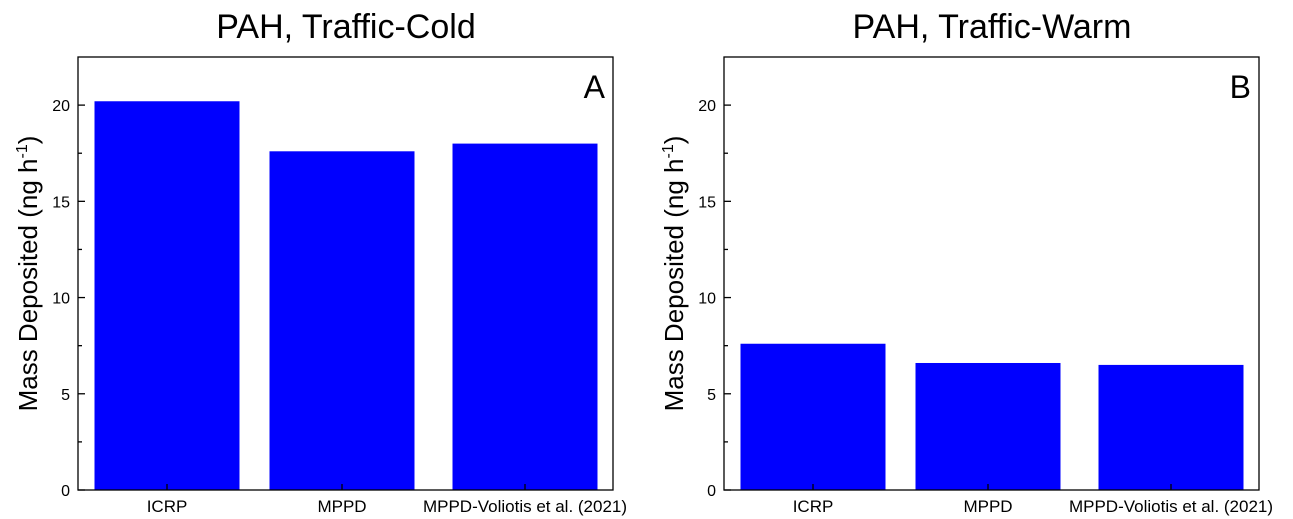  What do you see at coordinates (345, 27) in the screenshot?
I see `chart-title: PAH, Traffic-Cold` at bounding box center [345, 27].